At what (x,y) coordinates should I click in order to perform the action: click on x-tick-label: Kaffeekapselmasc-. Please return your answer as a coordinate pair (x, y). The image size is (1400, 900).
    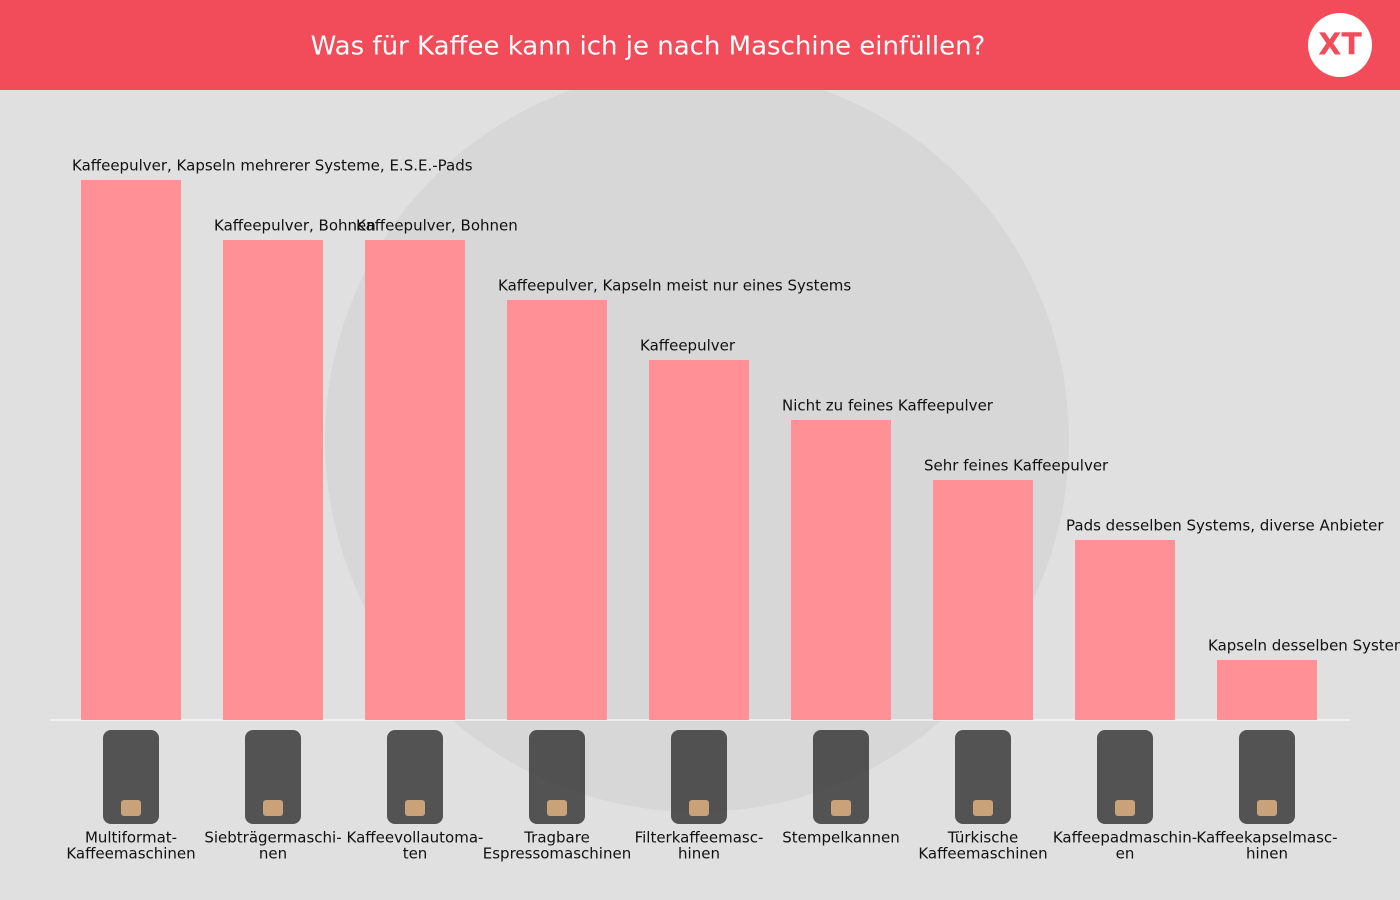
    Looking at the image, I should click on (1266, 838).